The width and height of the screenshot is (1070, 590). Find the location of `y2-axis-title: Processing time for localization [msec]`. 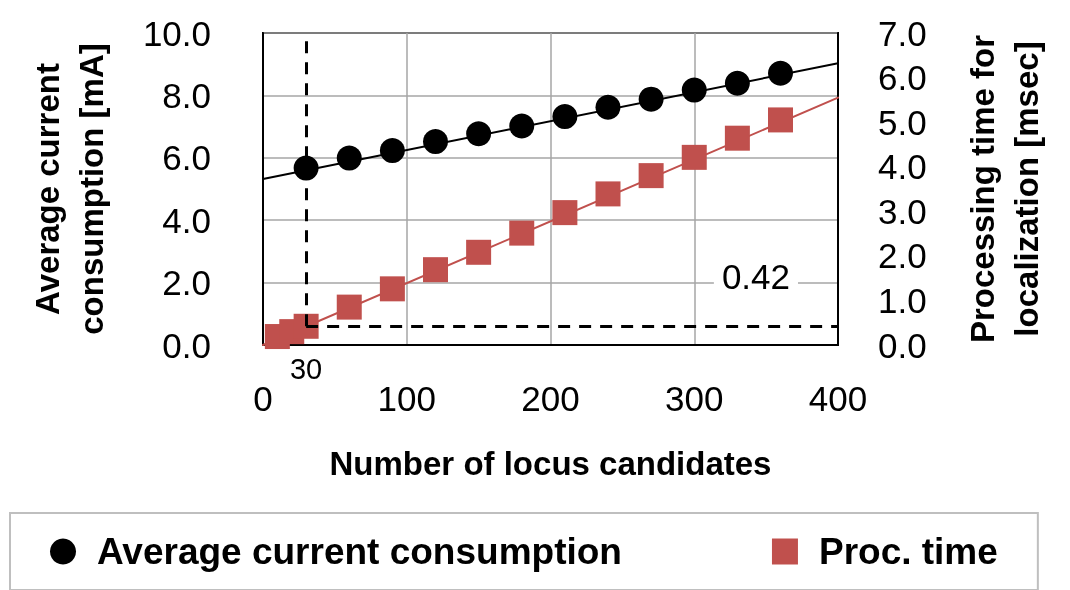

y2-axis-title: Processing time for localization [msec] is located at coordinates (1004, 189).